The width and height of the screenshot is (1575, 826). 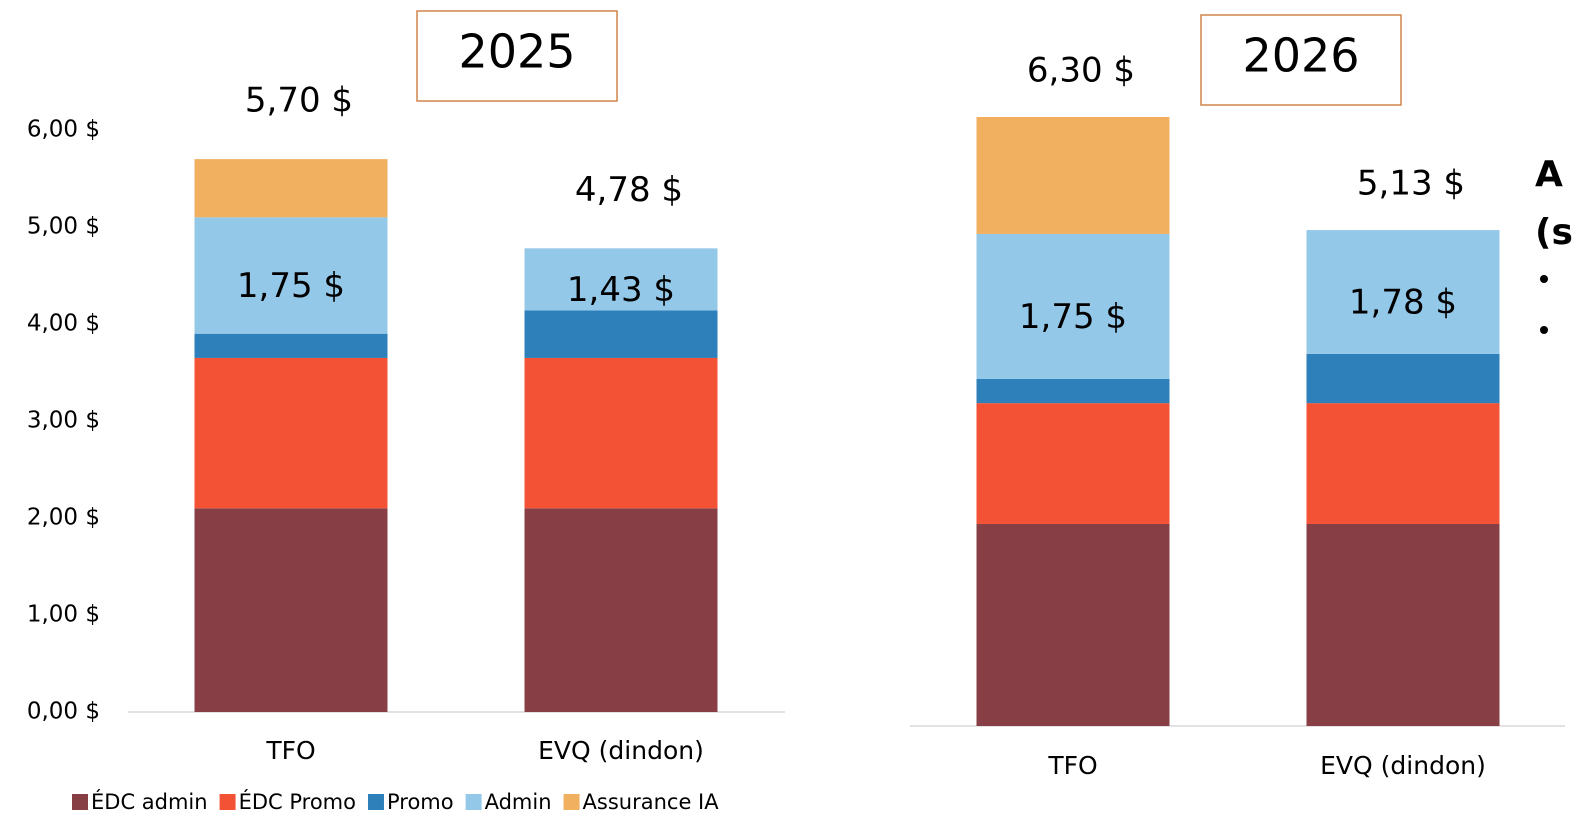 What do you see at coordinates (516, 52) in the screenshot?
I see `chart-title: 2025` at bounding box center [516, 52].